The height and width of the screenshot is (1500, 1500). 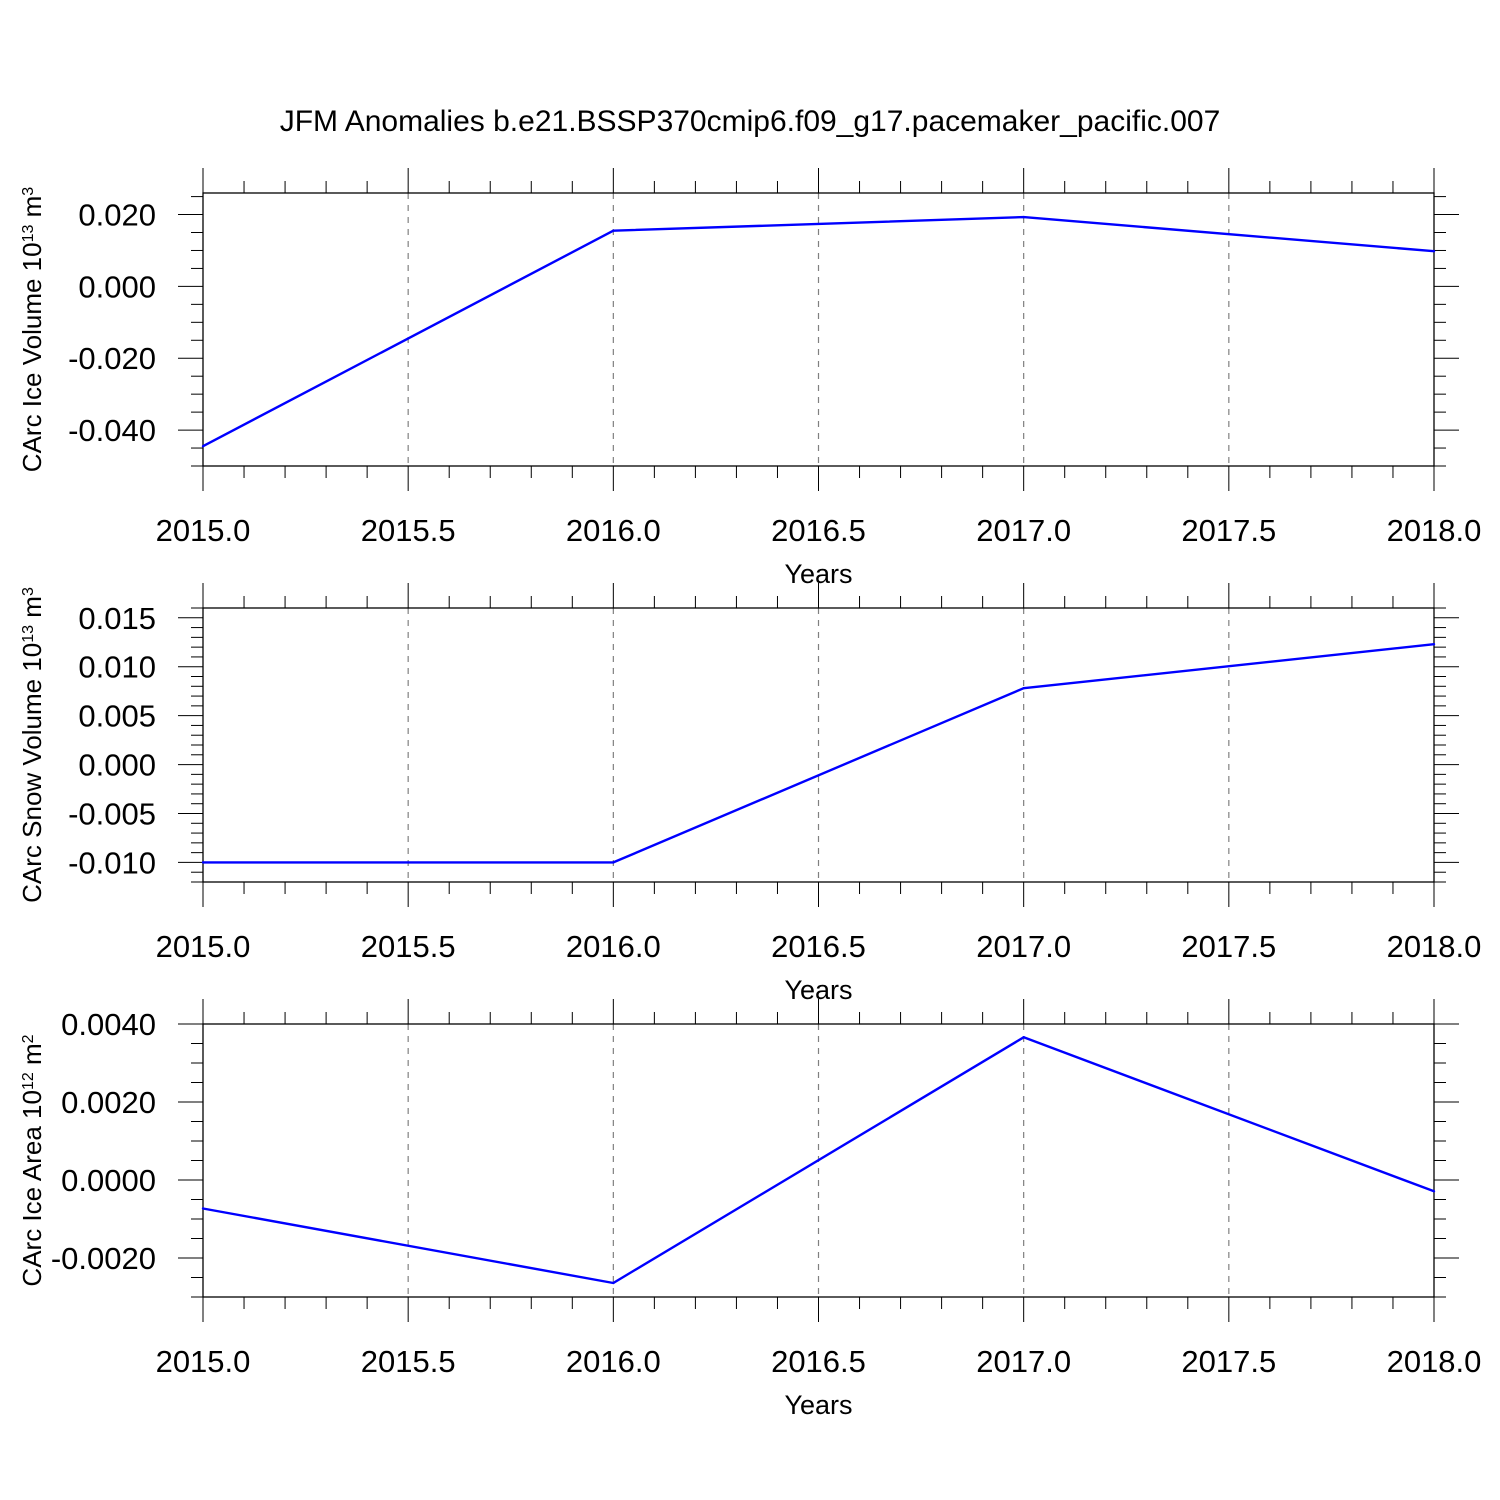 I want to click on y-axis-title: CArc Ice Volume 1013 m3, so click(x=32, y=329).